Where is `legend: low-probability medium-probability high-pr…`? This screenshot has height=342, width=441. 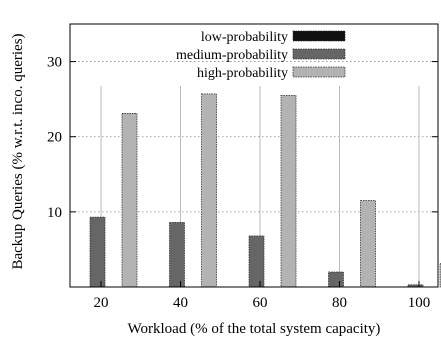 legend: low-probability medium-probability high-pr… is located at coordinates (261, 55).